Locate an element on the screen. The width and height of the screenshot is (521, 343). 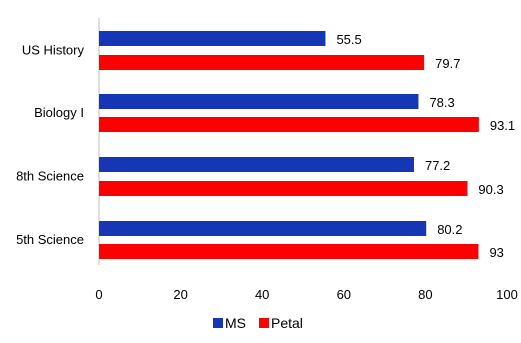
value-label-petal-2: 90.3 is located at coordinates (490, 189).